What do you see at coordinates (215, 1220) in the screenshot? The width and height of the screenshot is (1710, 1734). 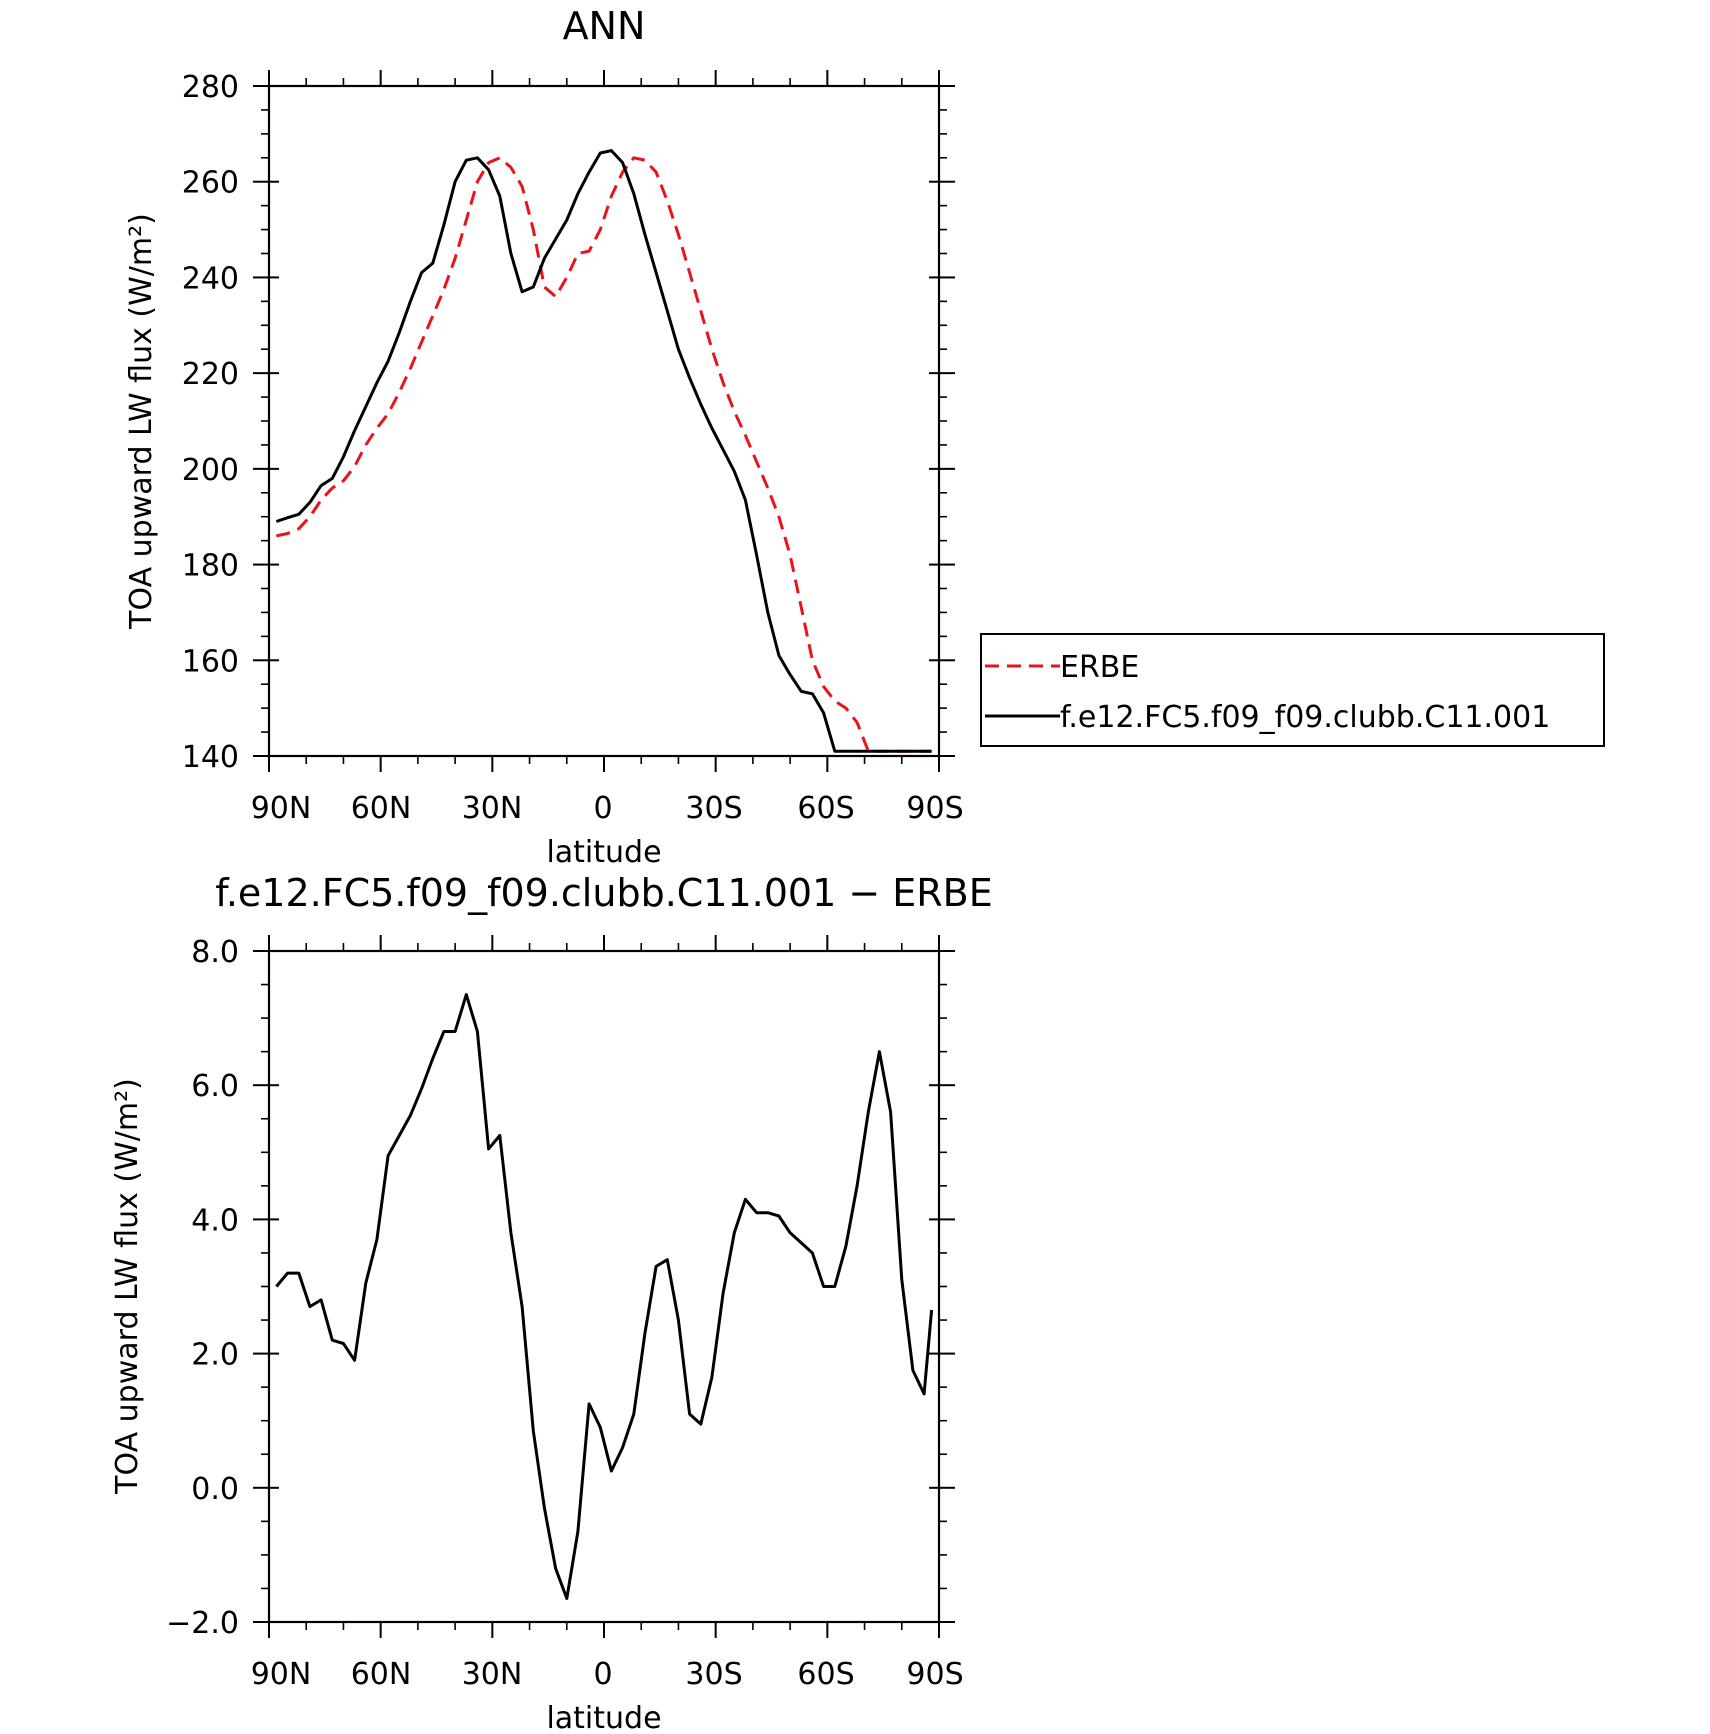 I see `y-tick-label: 4.0` at bounding box center [215, 1220].